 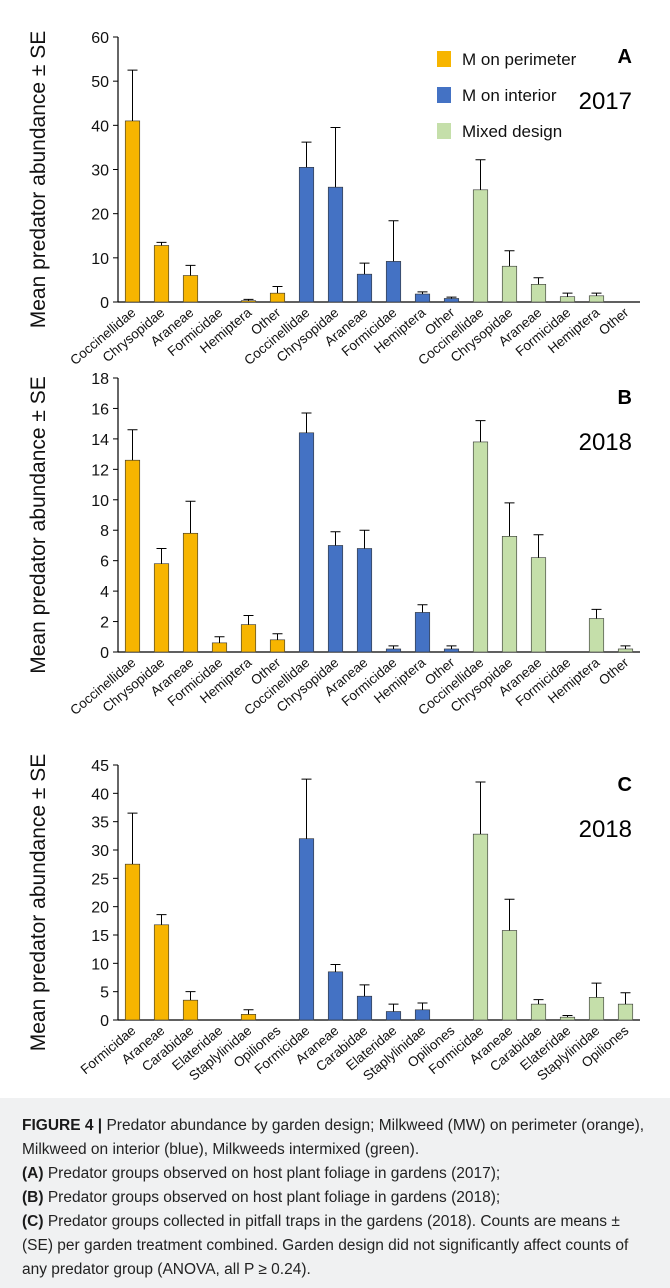 I want to click on y-tick-label: 40, so click(x=100, y=126).